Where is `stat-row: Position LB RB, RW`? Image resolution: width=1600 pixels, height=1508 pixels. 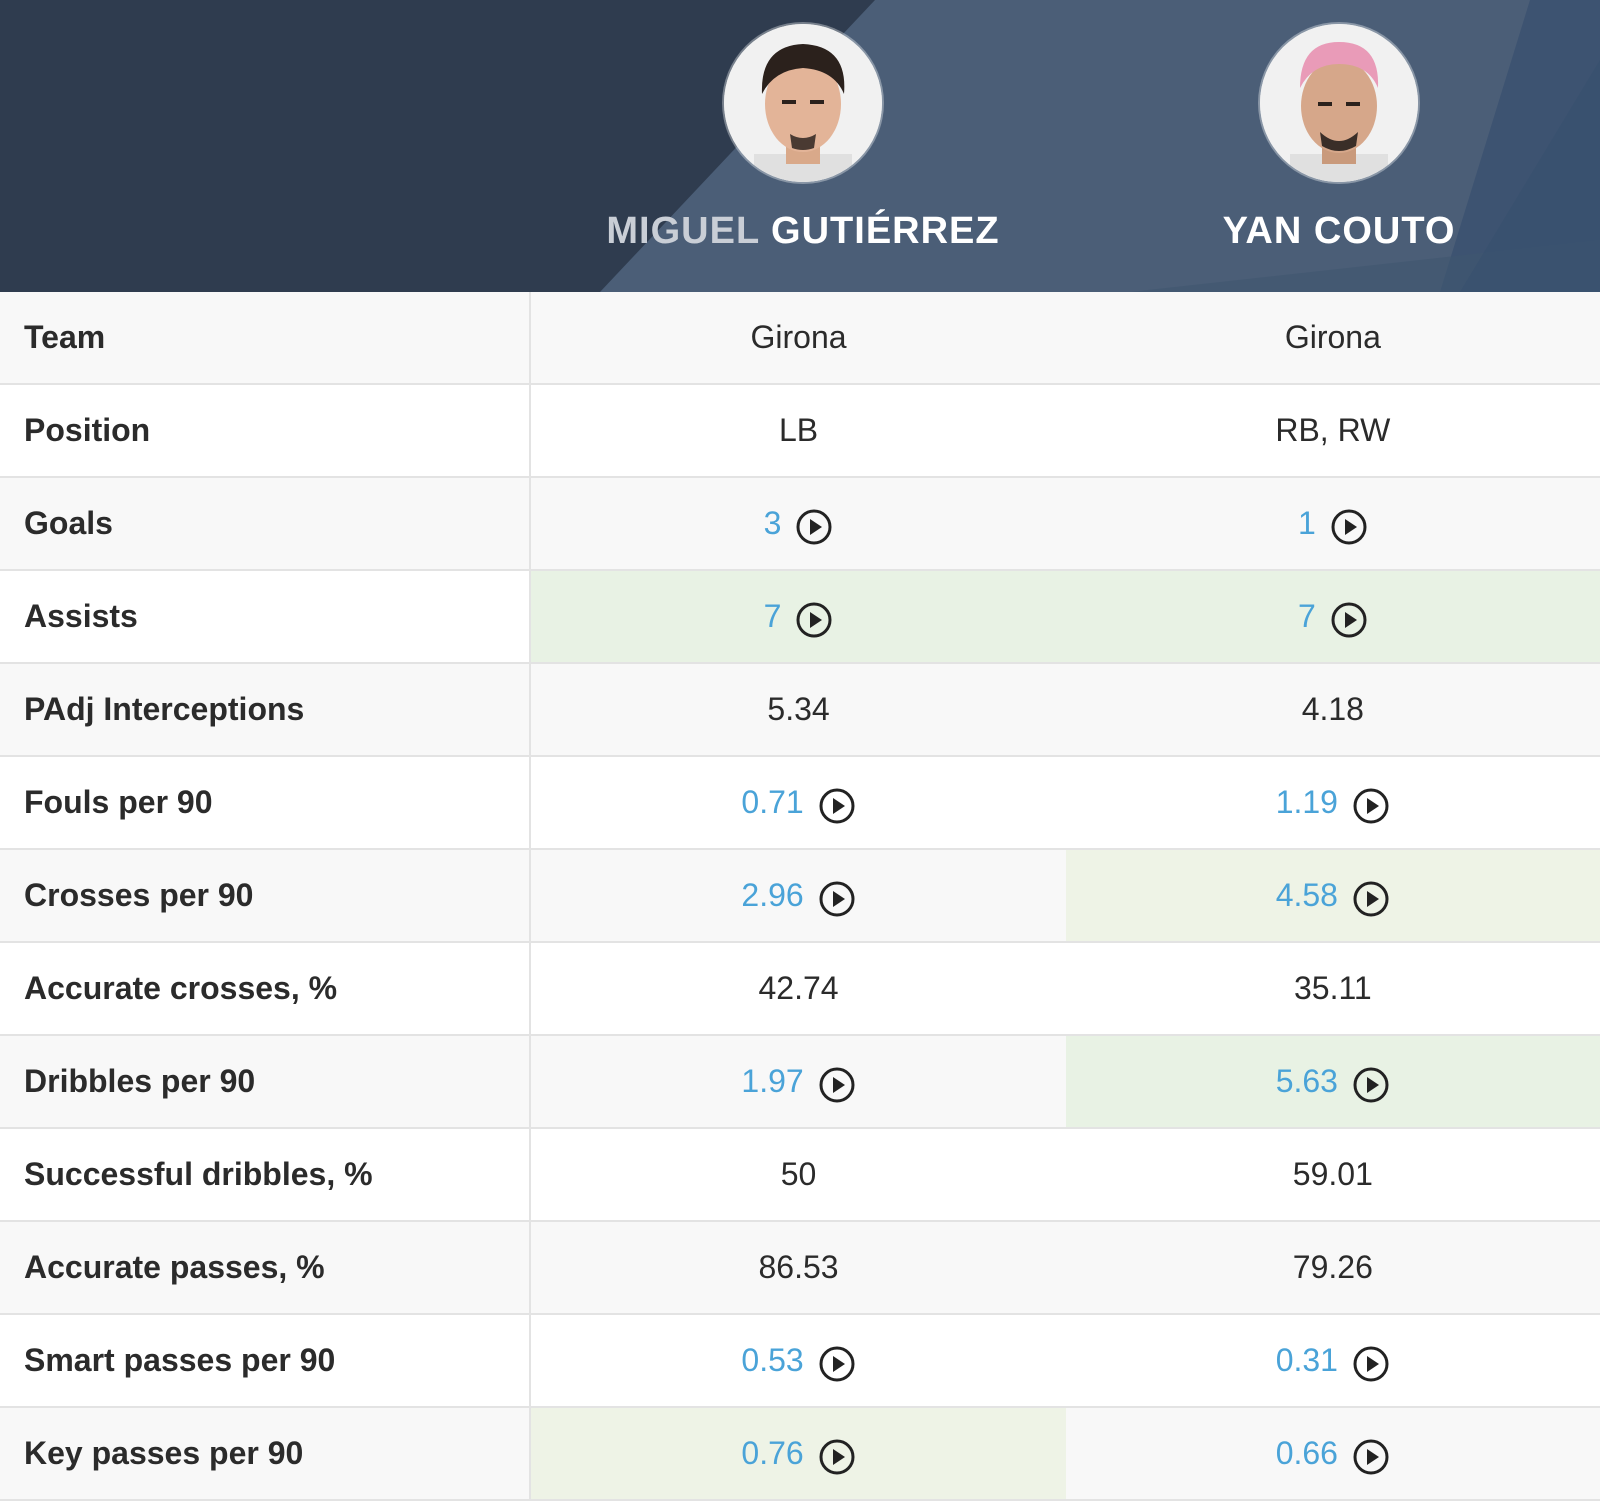
stat-row: Position LB RB, RW is located at coordinates (800, 431).